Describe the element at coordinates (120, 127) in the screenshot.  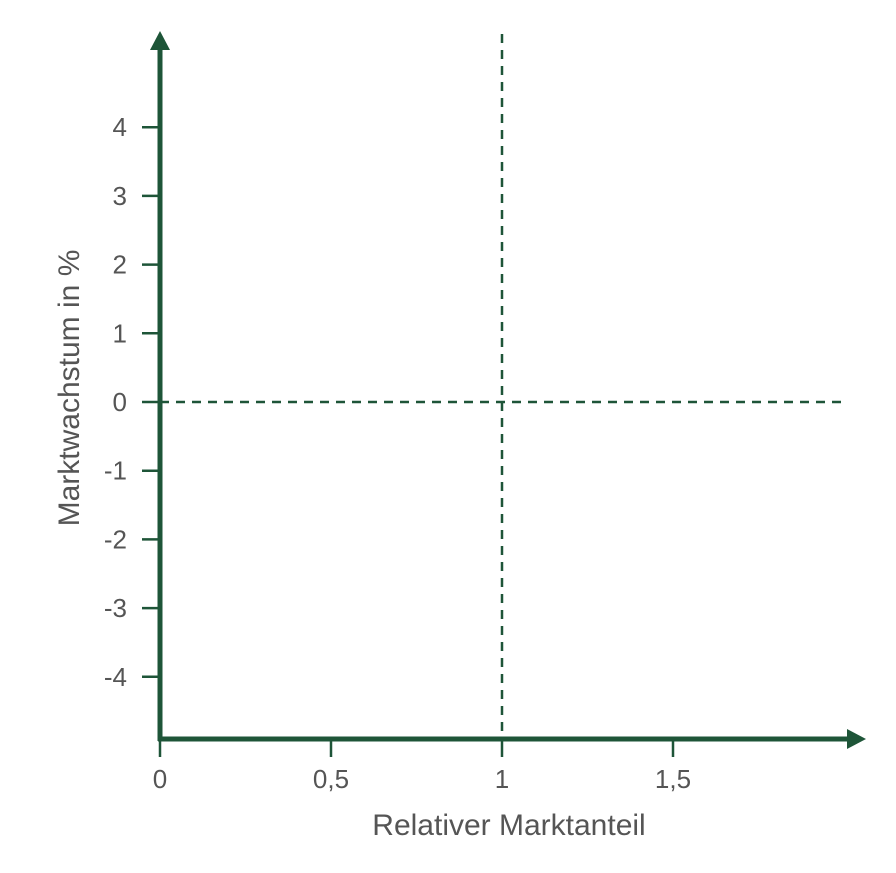
I see `y-tick-label: 4` at that location.